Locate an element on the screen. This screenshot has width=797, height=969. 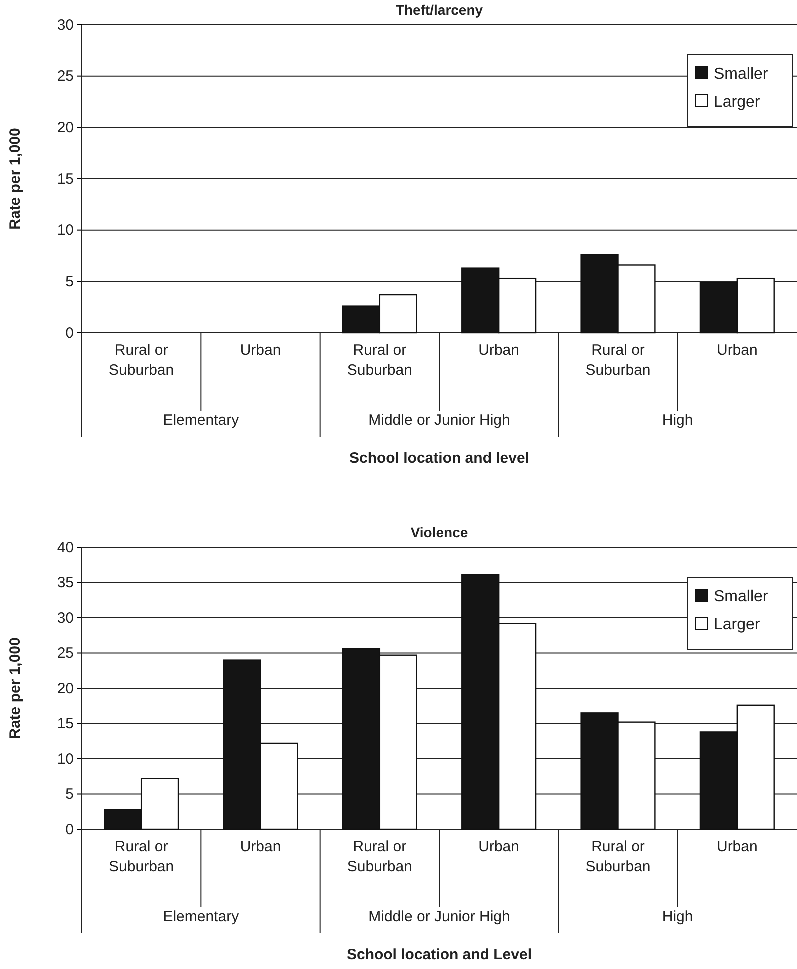
y-tick-label: 40 is located at coordinates (65, 547).